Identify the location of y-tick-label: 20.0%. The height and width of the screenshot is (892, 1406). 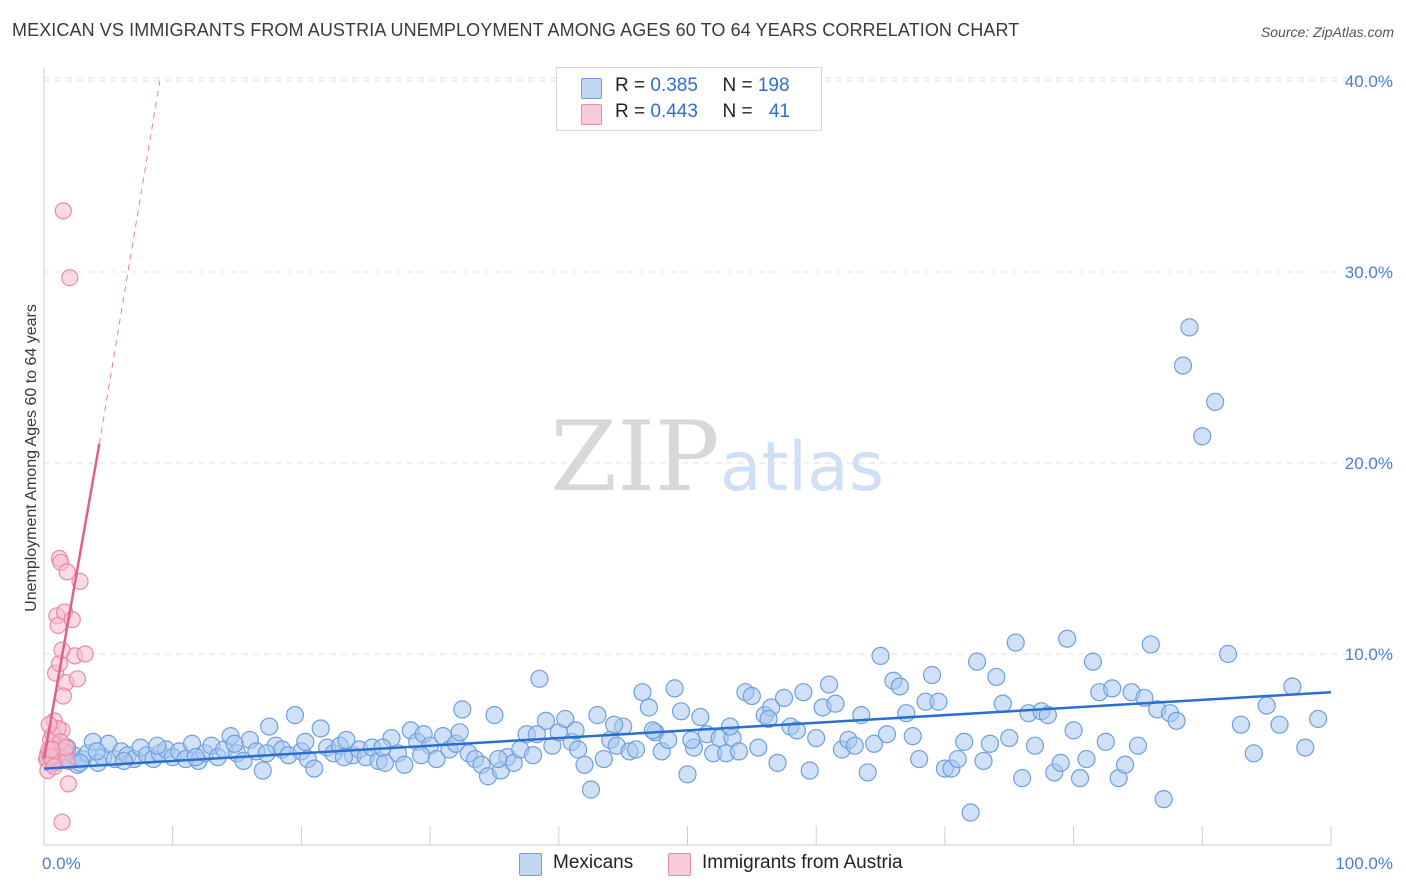
(1369, 463).